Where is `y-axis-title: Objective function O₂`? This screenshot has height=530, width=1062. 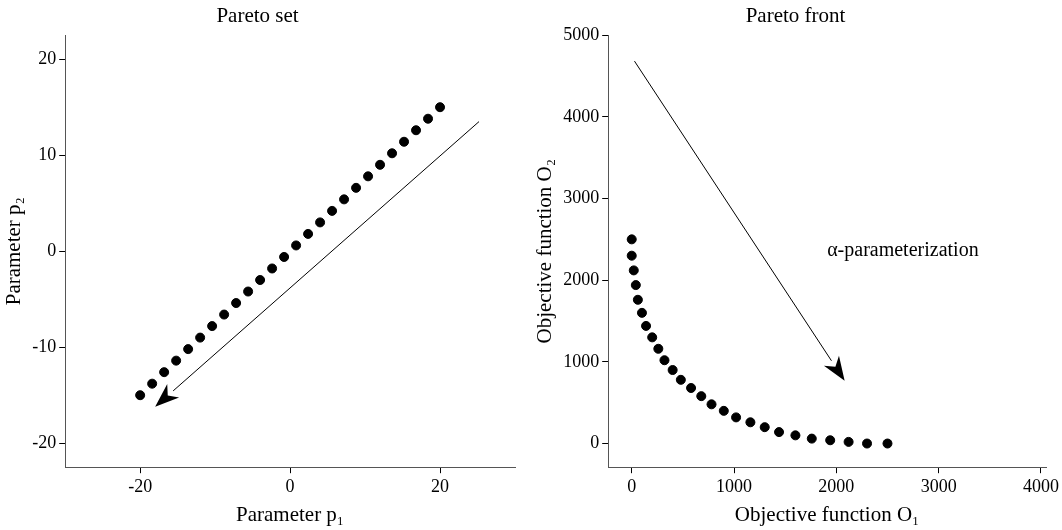 y-axis-title: Objective function O₂ is located at coordinates (544, 251).